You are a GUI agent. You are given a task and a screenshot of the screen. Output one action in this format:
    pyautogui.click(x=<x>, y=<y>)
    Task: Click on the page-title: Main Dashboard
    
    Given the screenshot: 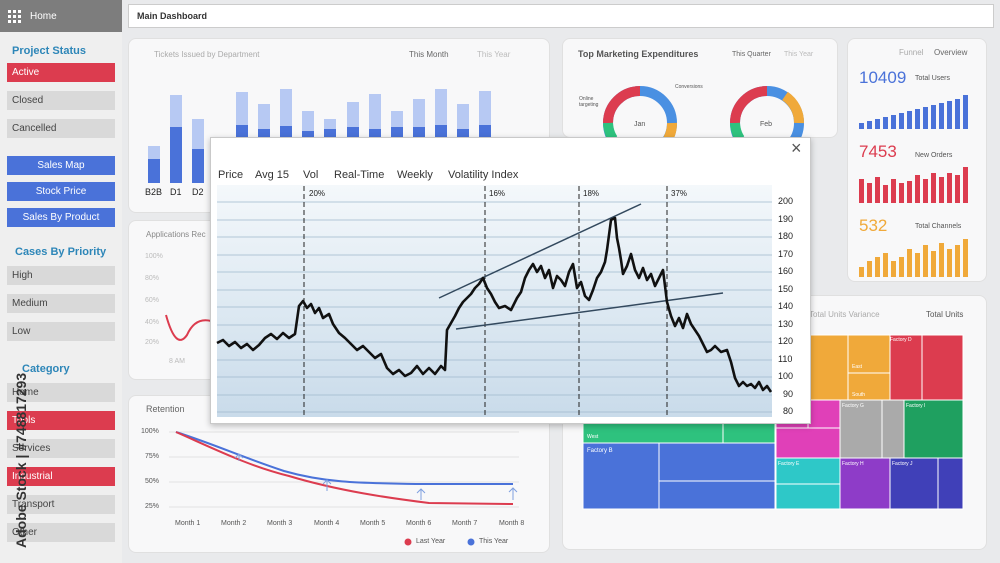 What is the action you would take?
    pyautogui.click(x=172, y=16)
    